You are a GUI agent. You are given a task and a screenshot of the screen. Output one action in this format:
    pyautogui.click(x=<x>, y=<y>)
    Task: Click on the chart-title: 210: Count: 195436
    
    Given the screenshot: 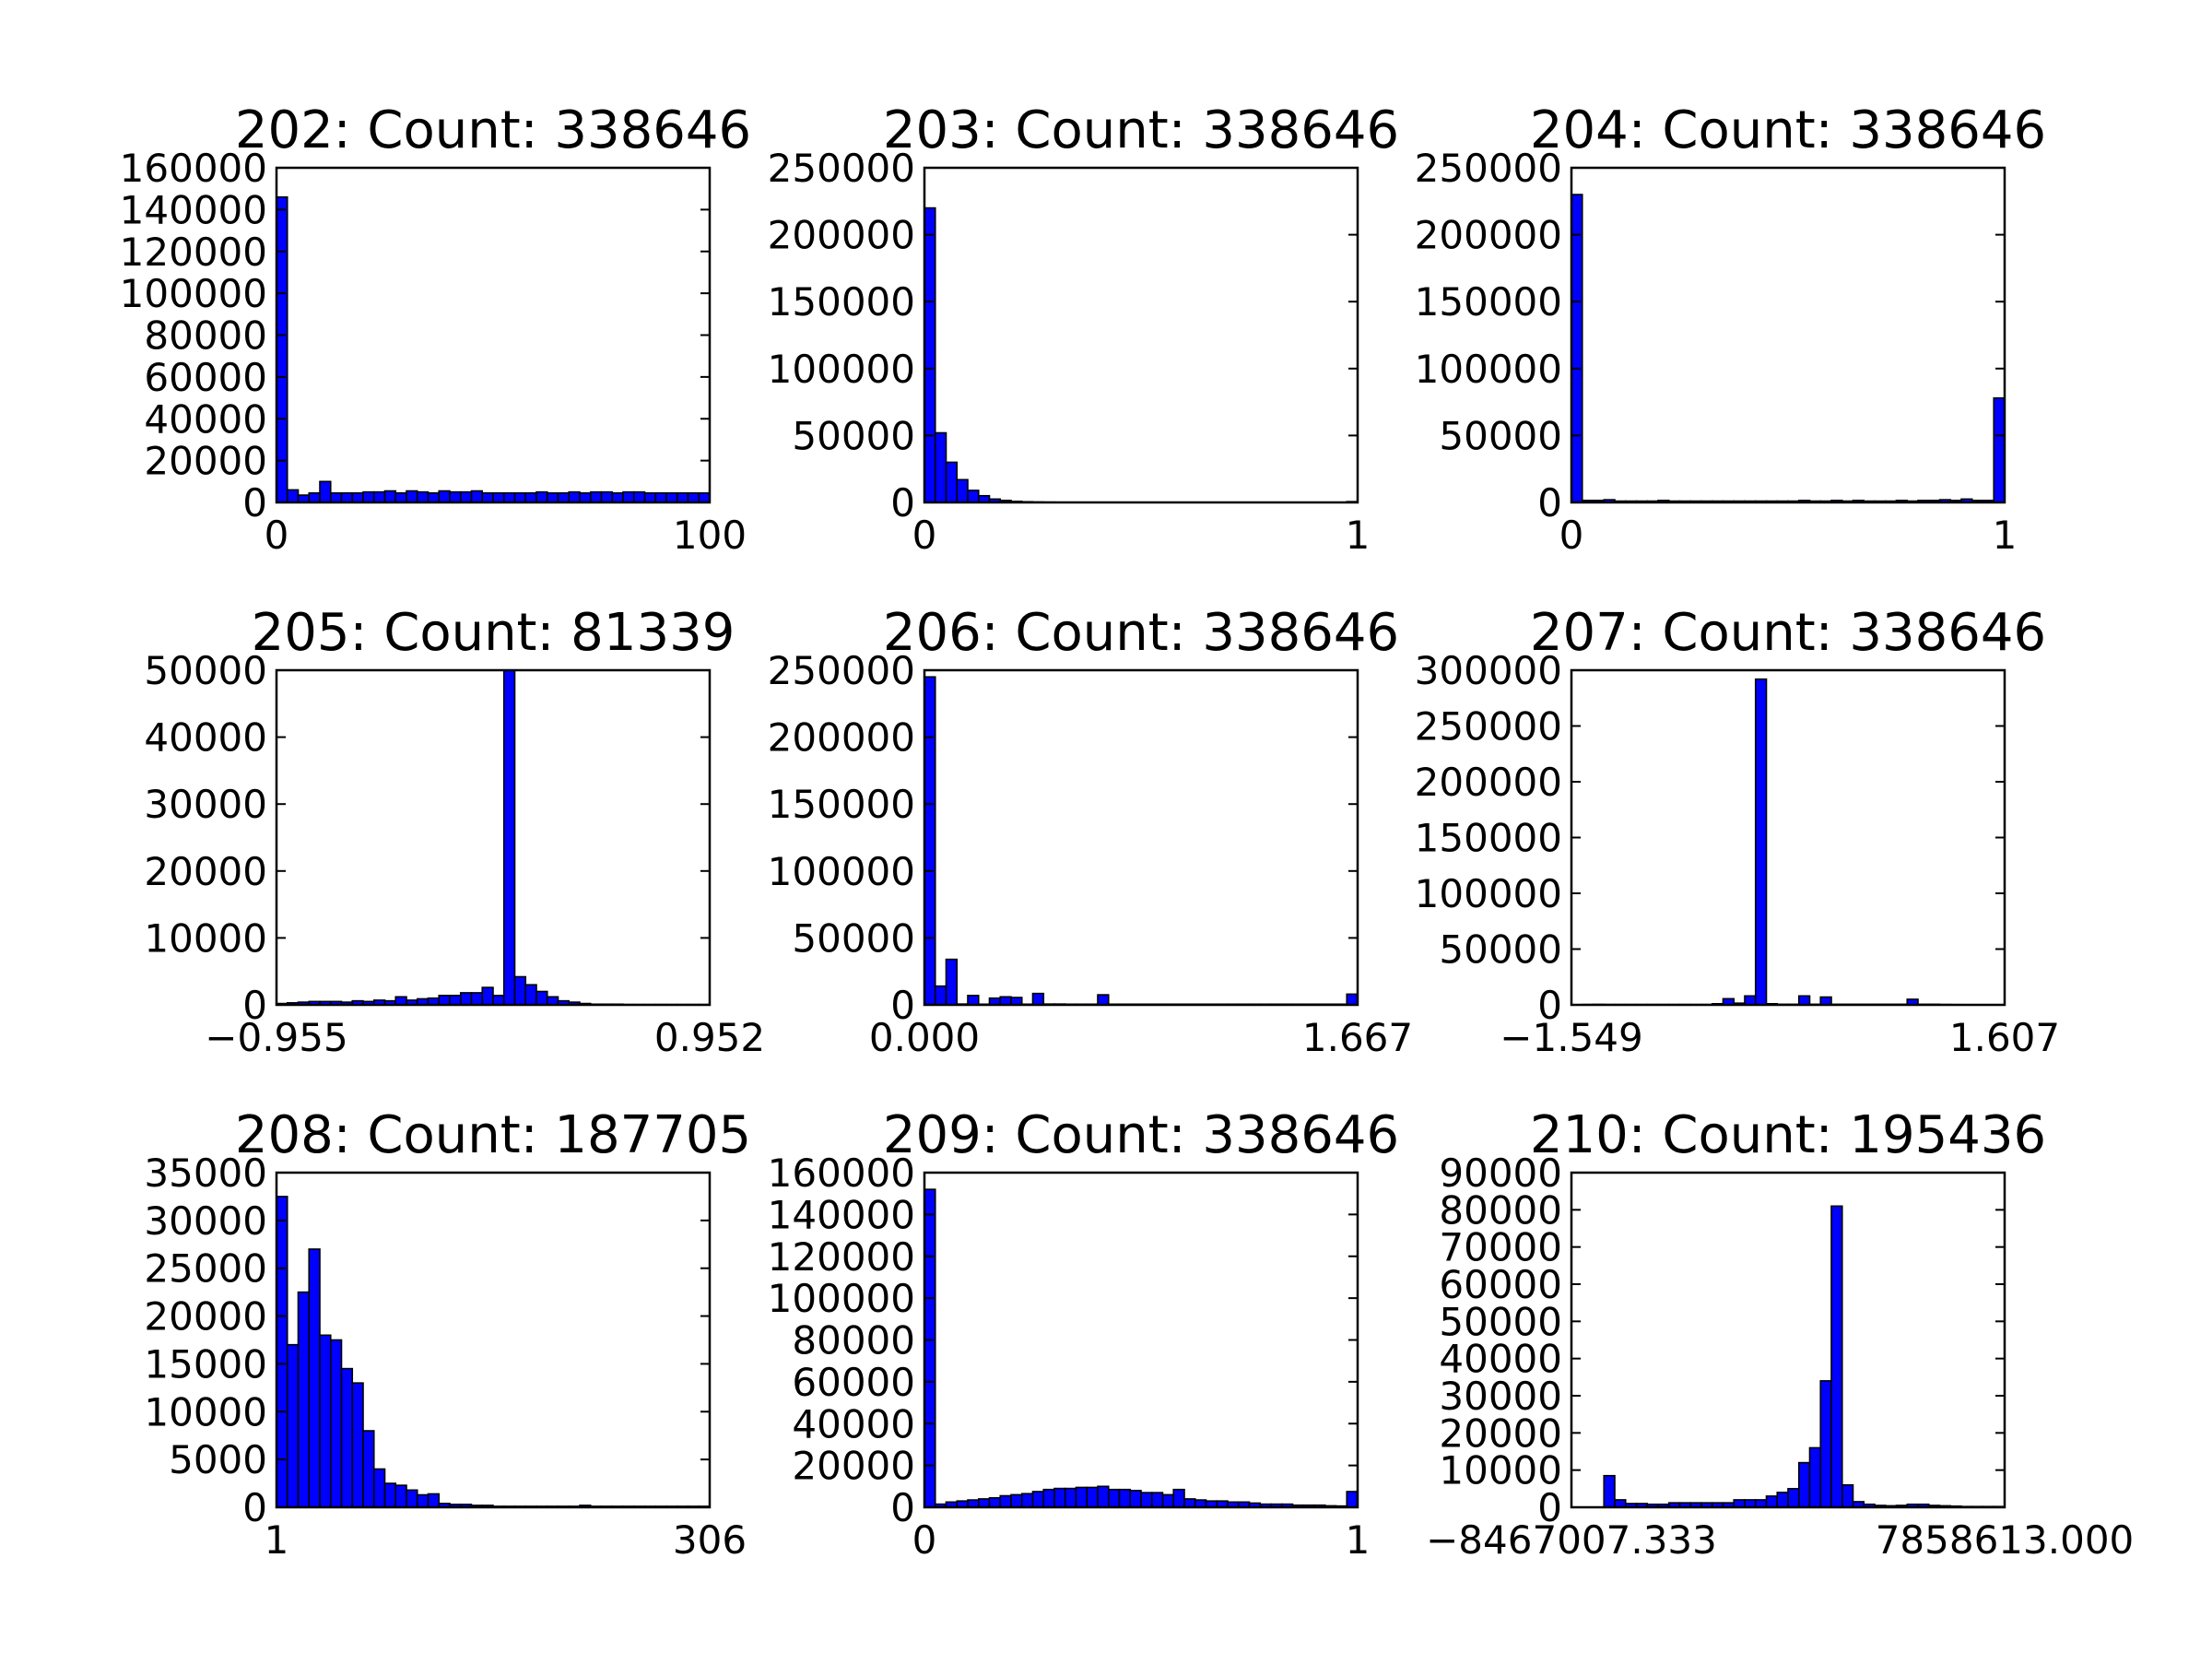 What is the action you would take?
    pyautogui.click(x=1788, y=1135)
    